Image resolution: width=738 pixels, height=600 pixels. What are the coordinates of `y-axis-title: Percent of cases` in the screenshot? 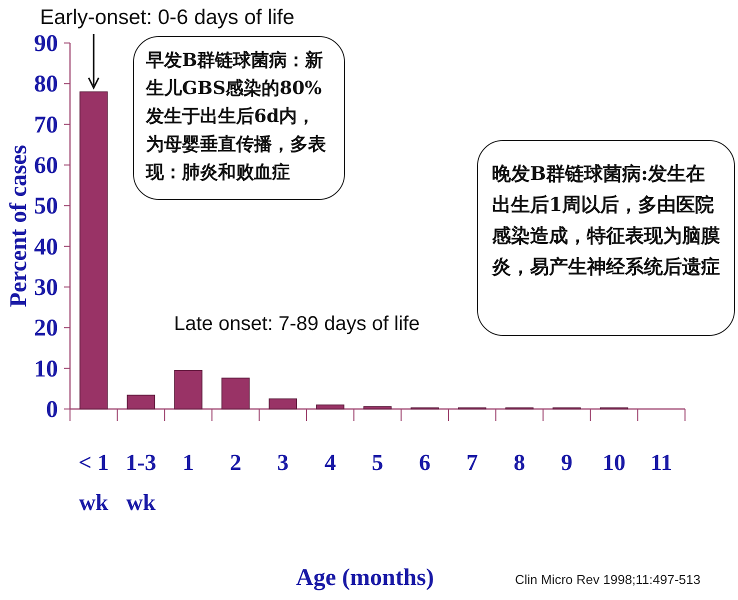 It's located at (19, 226).